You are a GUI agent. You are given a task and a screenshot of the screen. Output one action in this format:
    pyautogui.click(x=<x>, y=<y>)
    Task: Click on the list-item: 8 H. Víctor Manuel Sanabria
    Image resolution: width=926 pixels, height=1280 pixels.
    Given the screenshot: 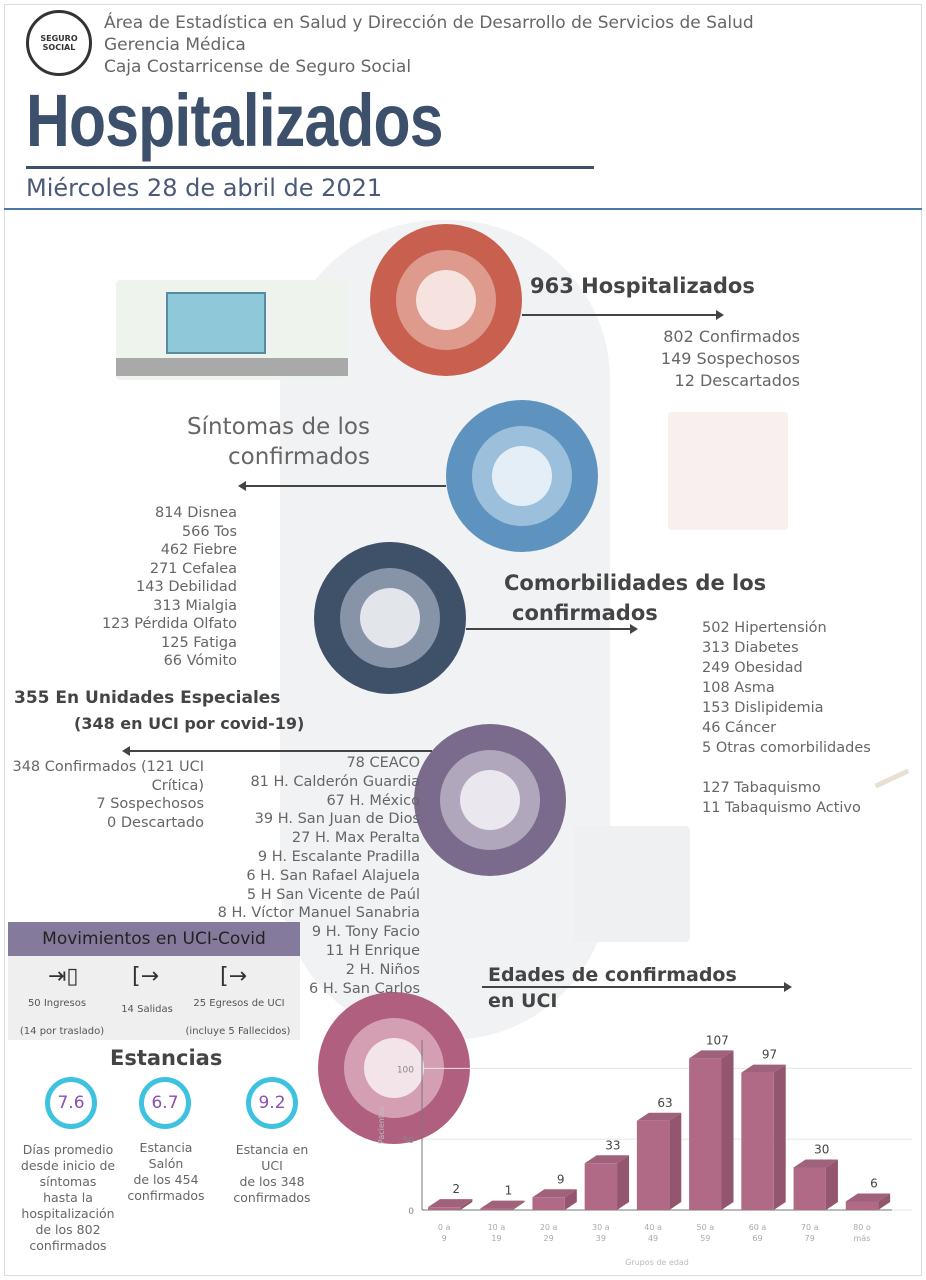 What is the action you would take?
    pyautogui.click(x=318, y=913)
    